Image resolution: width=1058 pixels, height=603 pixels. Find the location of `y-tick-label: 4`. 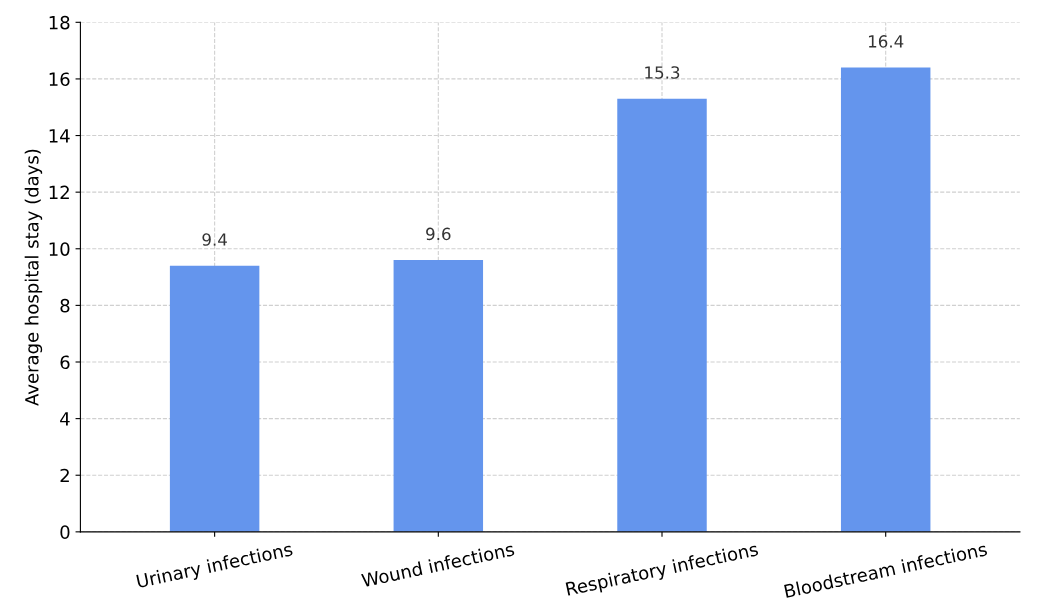

y-tick-label: 4 is located at coordinates (65, 419).